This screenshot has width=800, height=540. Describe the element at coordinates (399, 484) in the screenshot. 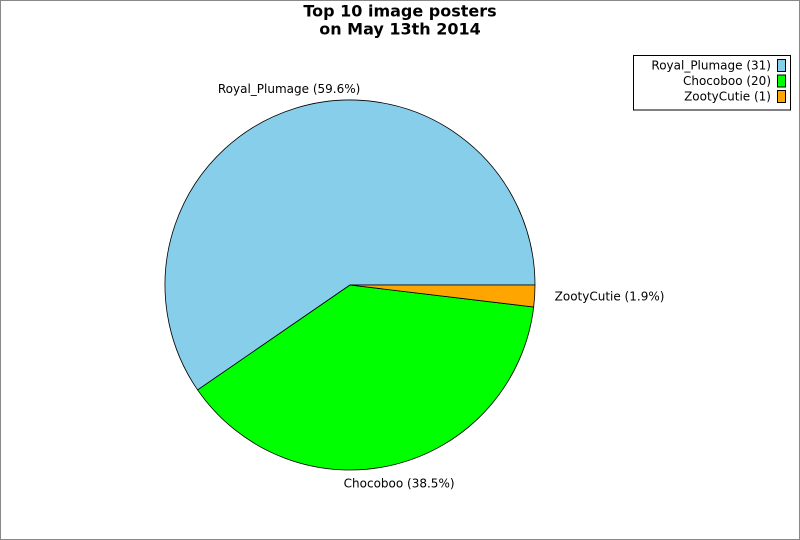

I see `slice-label: Chocoboo (38.5%)` at that location.